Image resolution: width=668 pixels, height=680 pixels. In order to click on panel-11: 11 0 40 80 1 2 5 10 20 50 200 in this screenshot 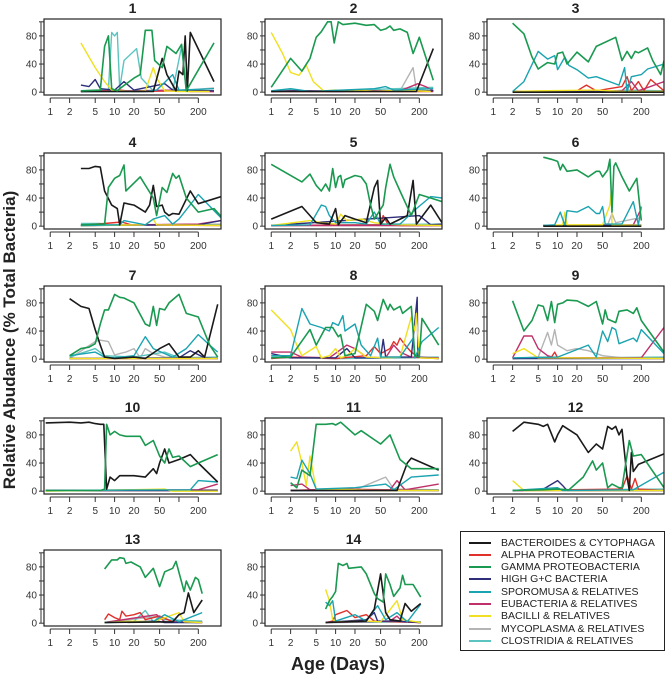, I will do `click(345, 458)`.